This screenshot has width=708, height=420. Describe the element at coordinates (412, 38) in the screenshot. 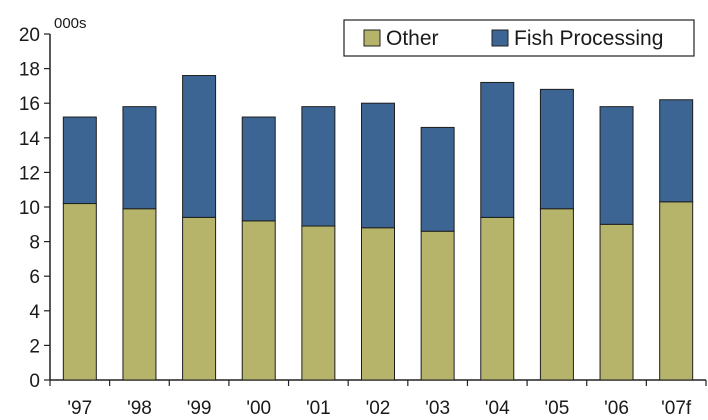

I see `legend-label-other: Other` at that location.